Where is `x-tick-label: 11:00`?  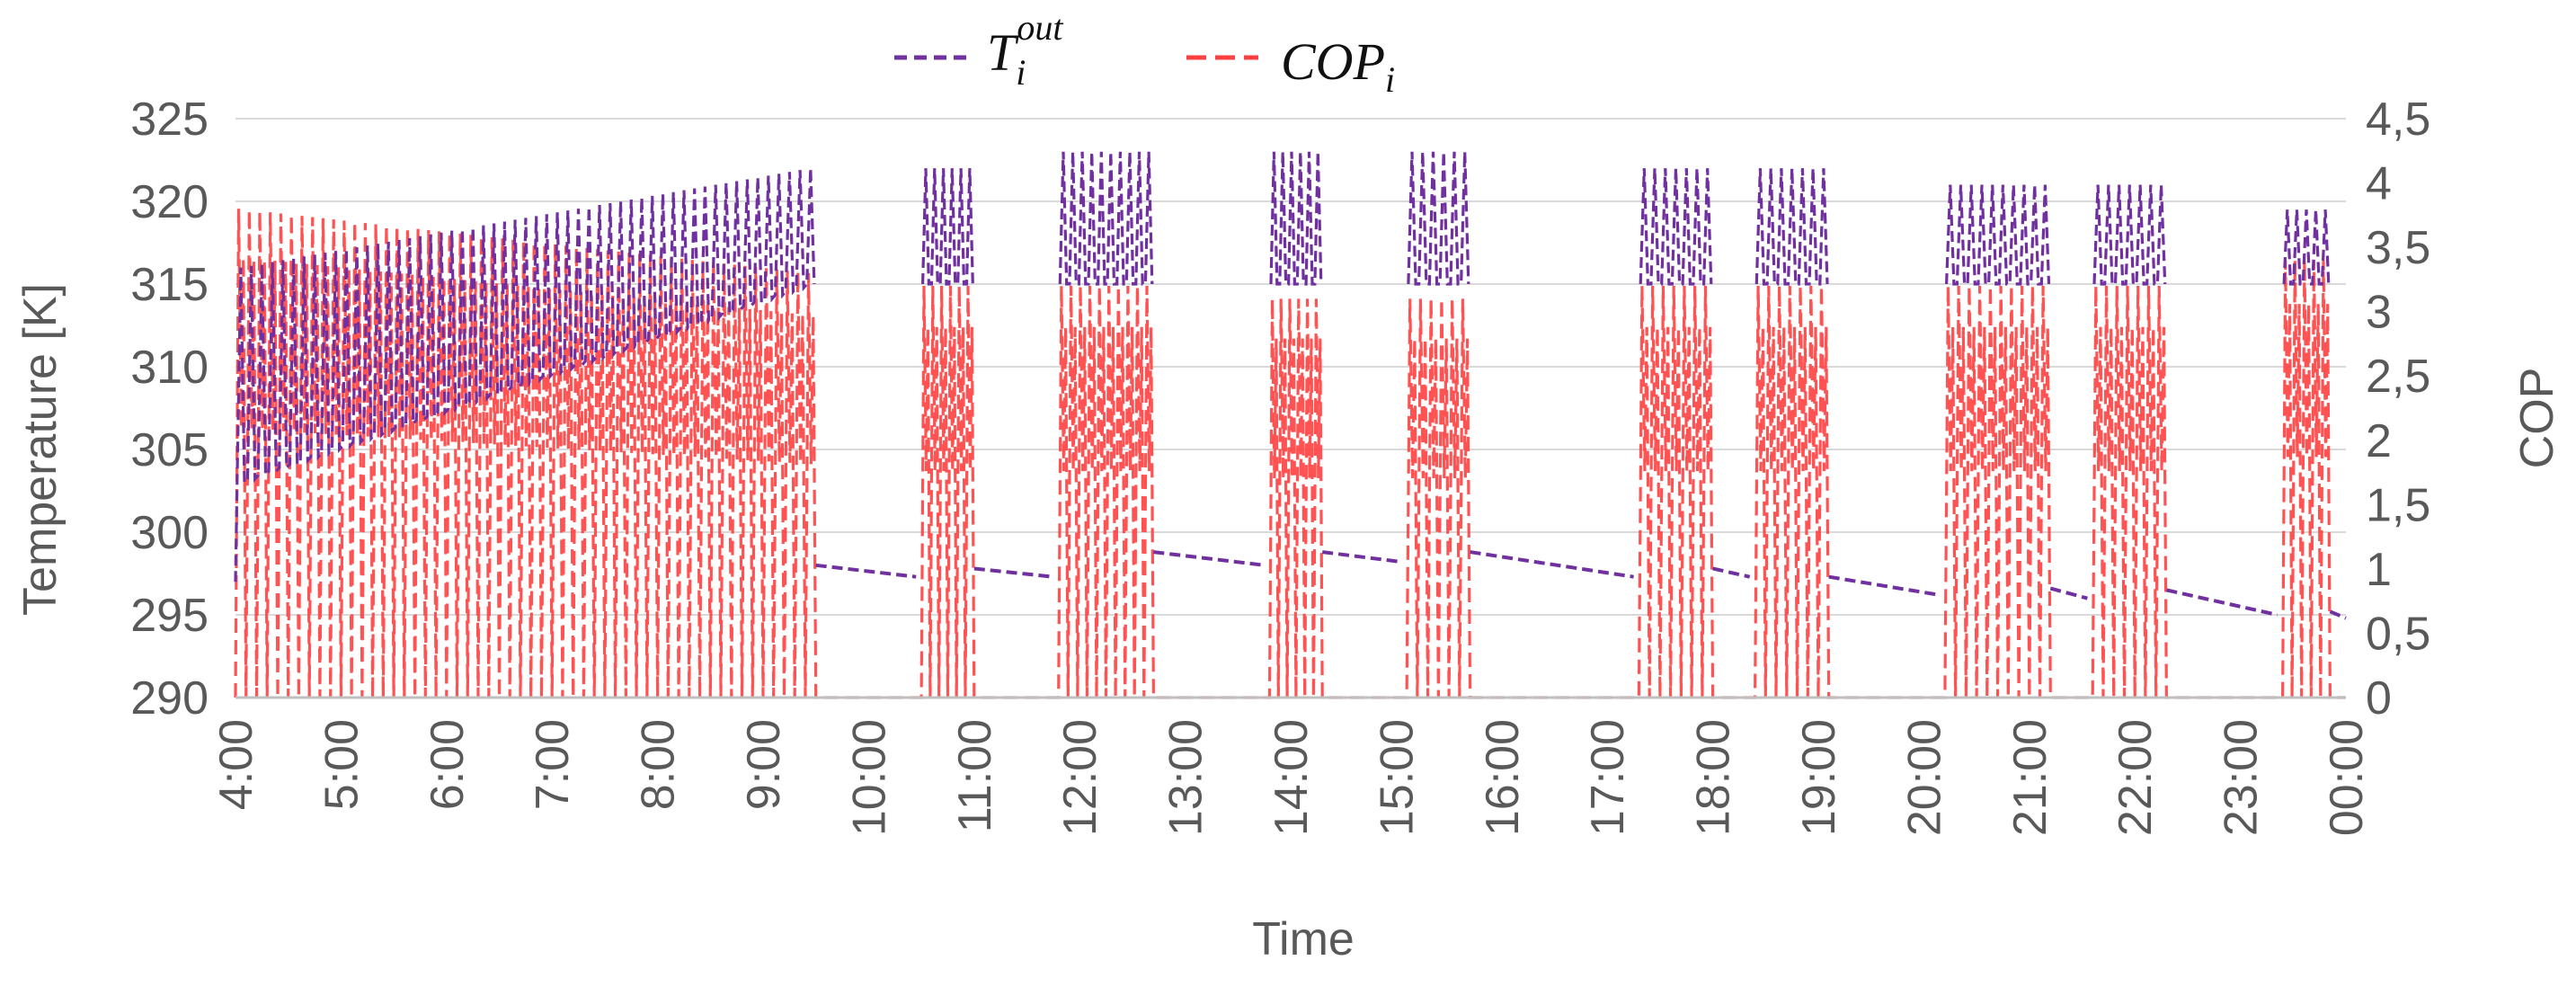 x-tick-label: 11:00 is located at coordinates (975, 775).